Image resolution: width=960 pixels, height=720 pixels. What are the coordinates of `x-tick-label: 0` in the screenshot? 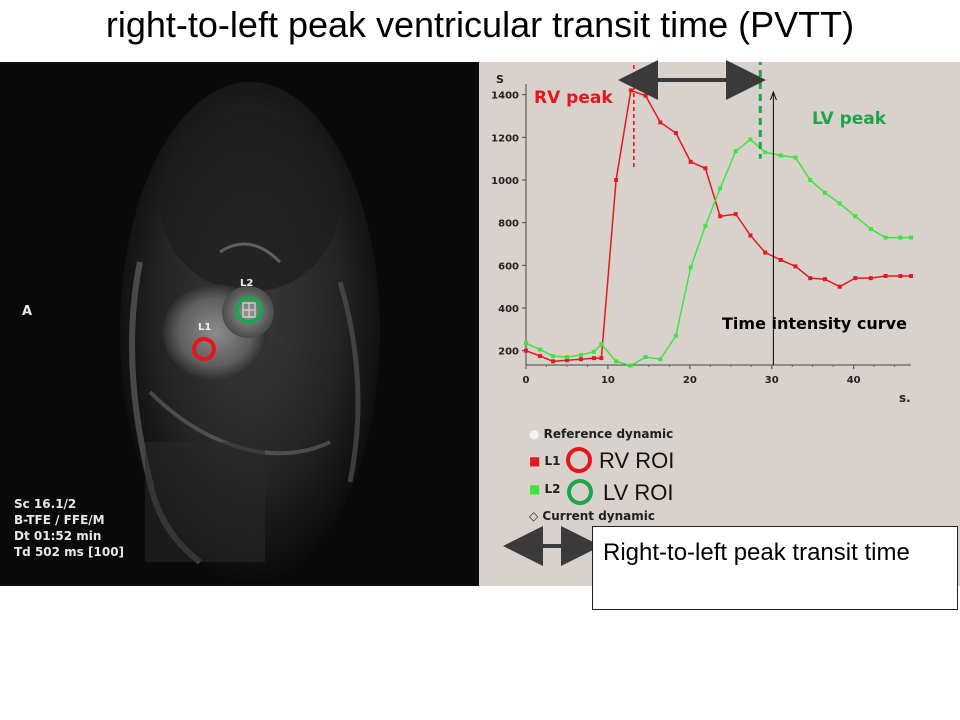 It's located at (526, 380).